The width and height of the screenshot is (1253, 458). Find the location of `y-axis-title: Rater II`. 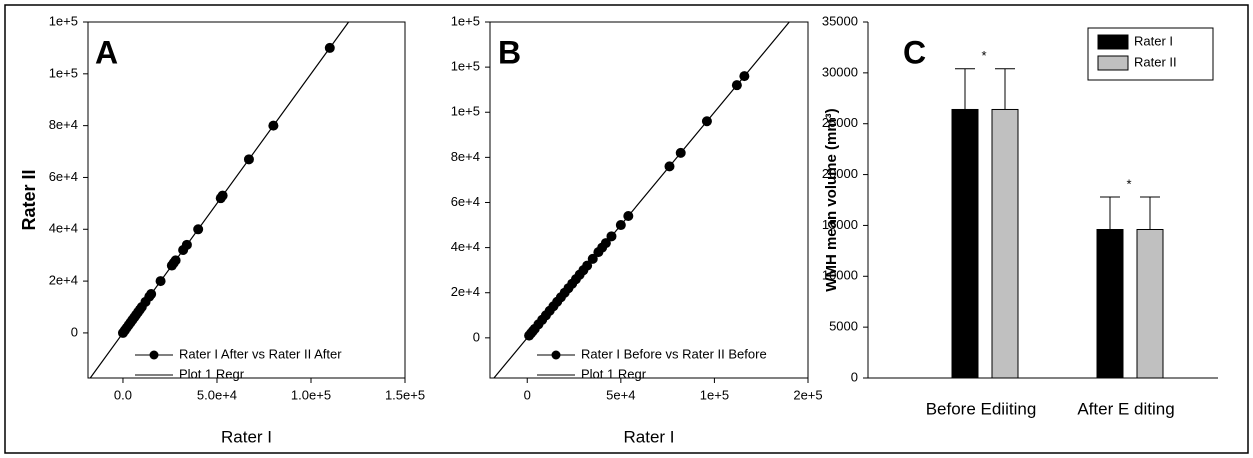

y-axis-title: Rater II is located at coordinates (29, 199).